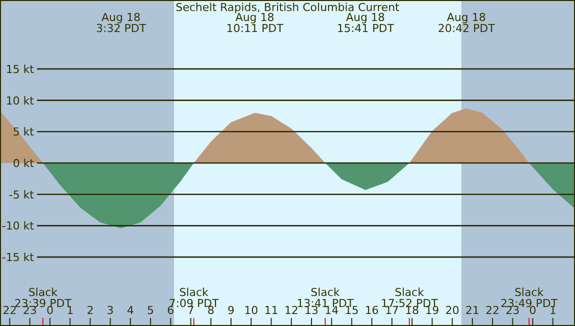 The width and height of the screenshot is (575, 326). Describe the element at coordinates (70, 310) in the screenshot. I see `x-tick-label: 1` at that location.